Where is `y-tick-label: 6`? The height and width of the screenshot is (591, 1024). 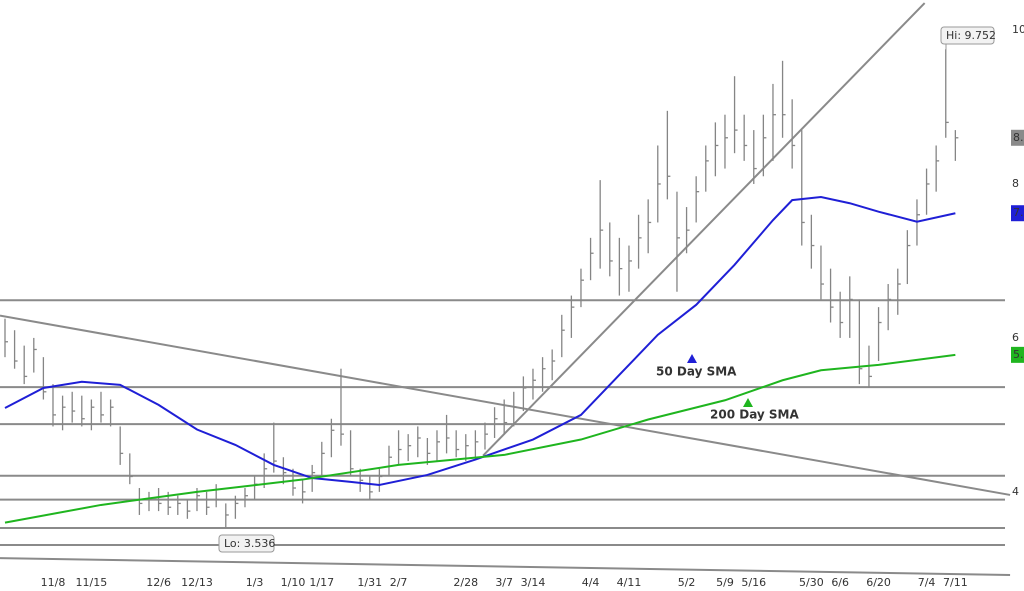 y-tick-label: 6 is located at coordinates (1015, 337).